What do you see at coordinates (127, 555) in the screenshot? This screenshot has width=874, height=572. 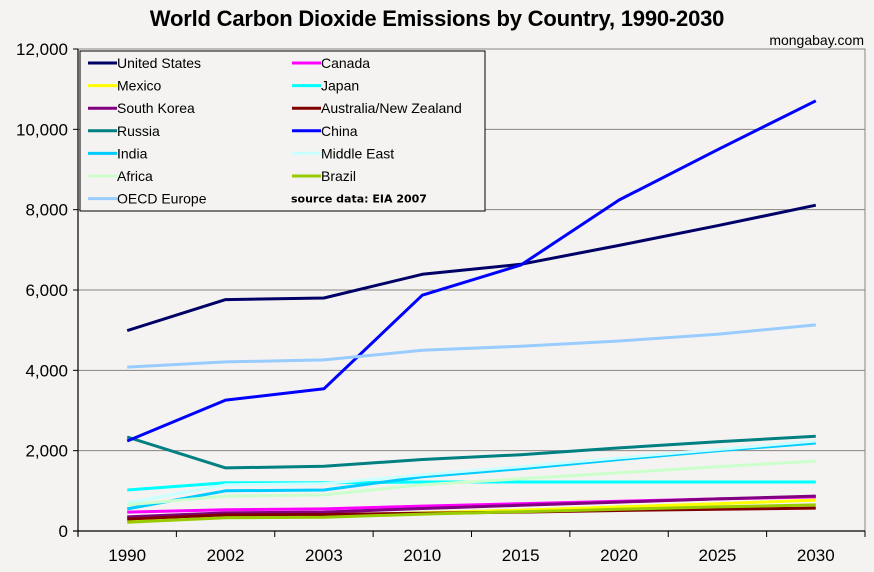 I see `x-tick-label: 1990` at bounding box center [127, 555].